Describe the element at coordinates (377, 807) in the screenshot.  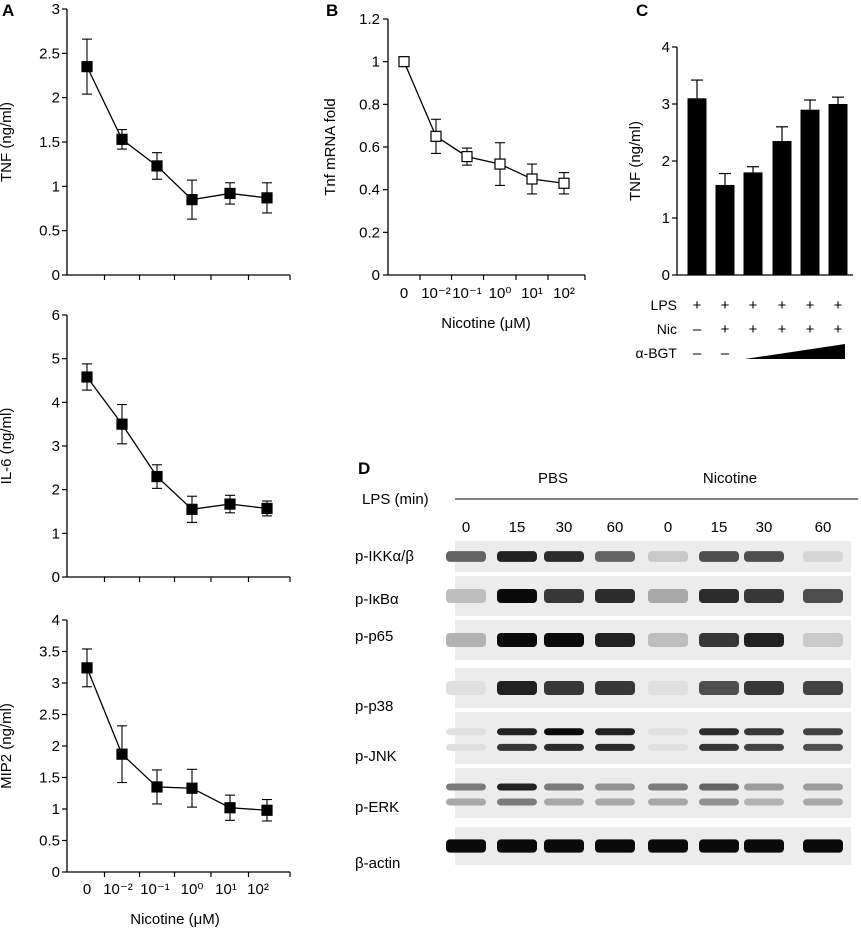
I see `blot-row-label: p-ERK` at that location.